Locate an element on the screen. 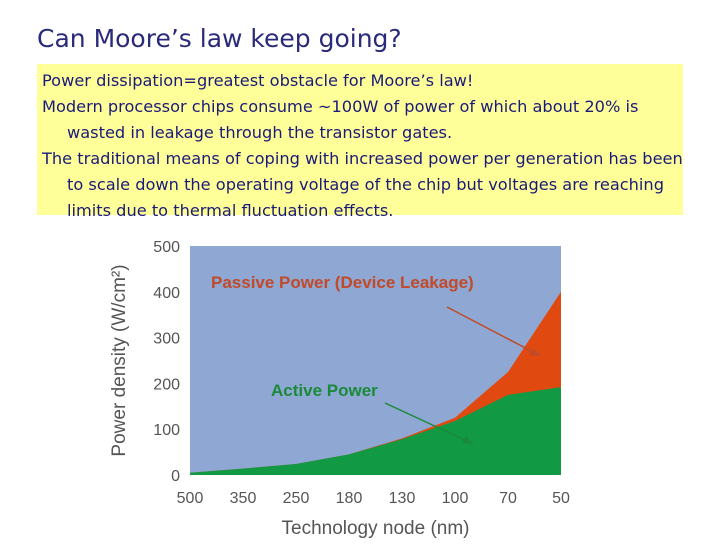 The width and height of the screenshot is (720, 544). y-tick-label: 400 is located at coordinates (166, 293).